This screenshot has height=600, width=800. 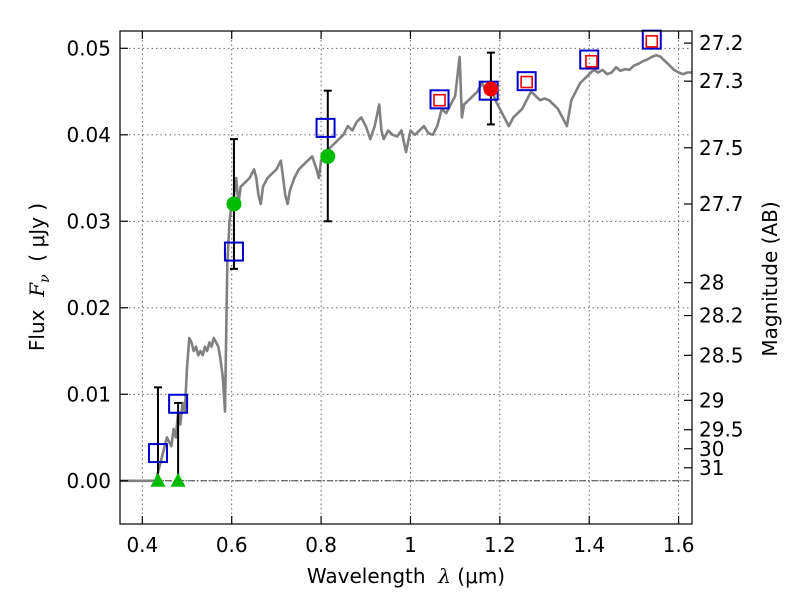 I want to click on magnitude-tick-label: 30, so click(x=711, y=449).